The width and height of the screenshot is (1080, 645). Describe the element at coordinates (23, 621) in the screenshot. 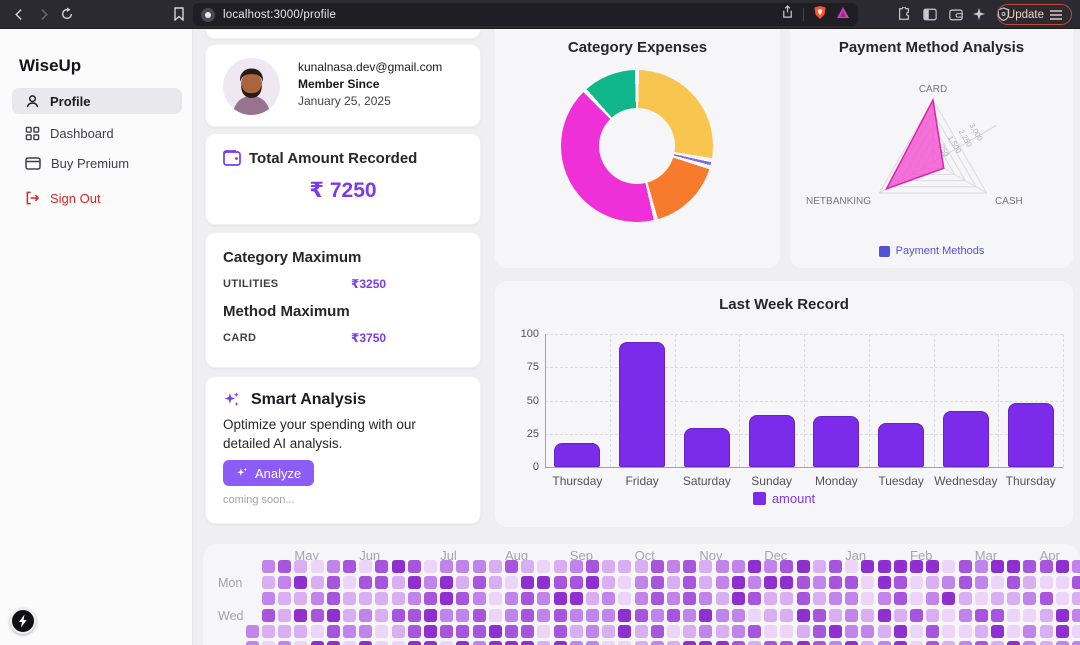

I see `dev-tools-button` at that location.